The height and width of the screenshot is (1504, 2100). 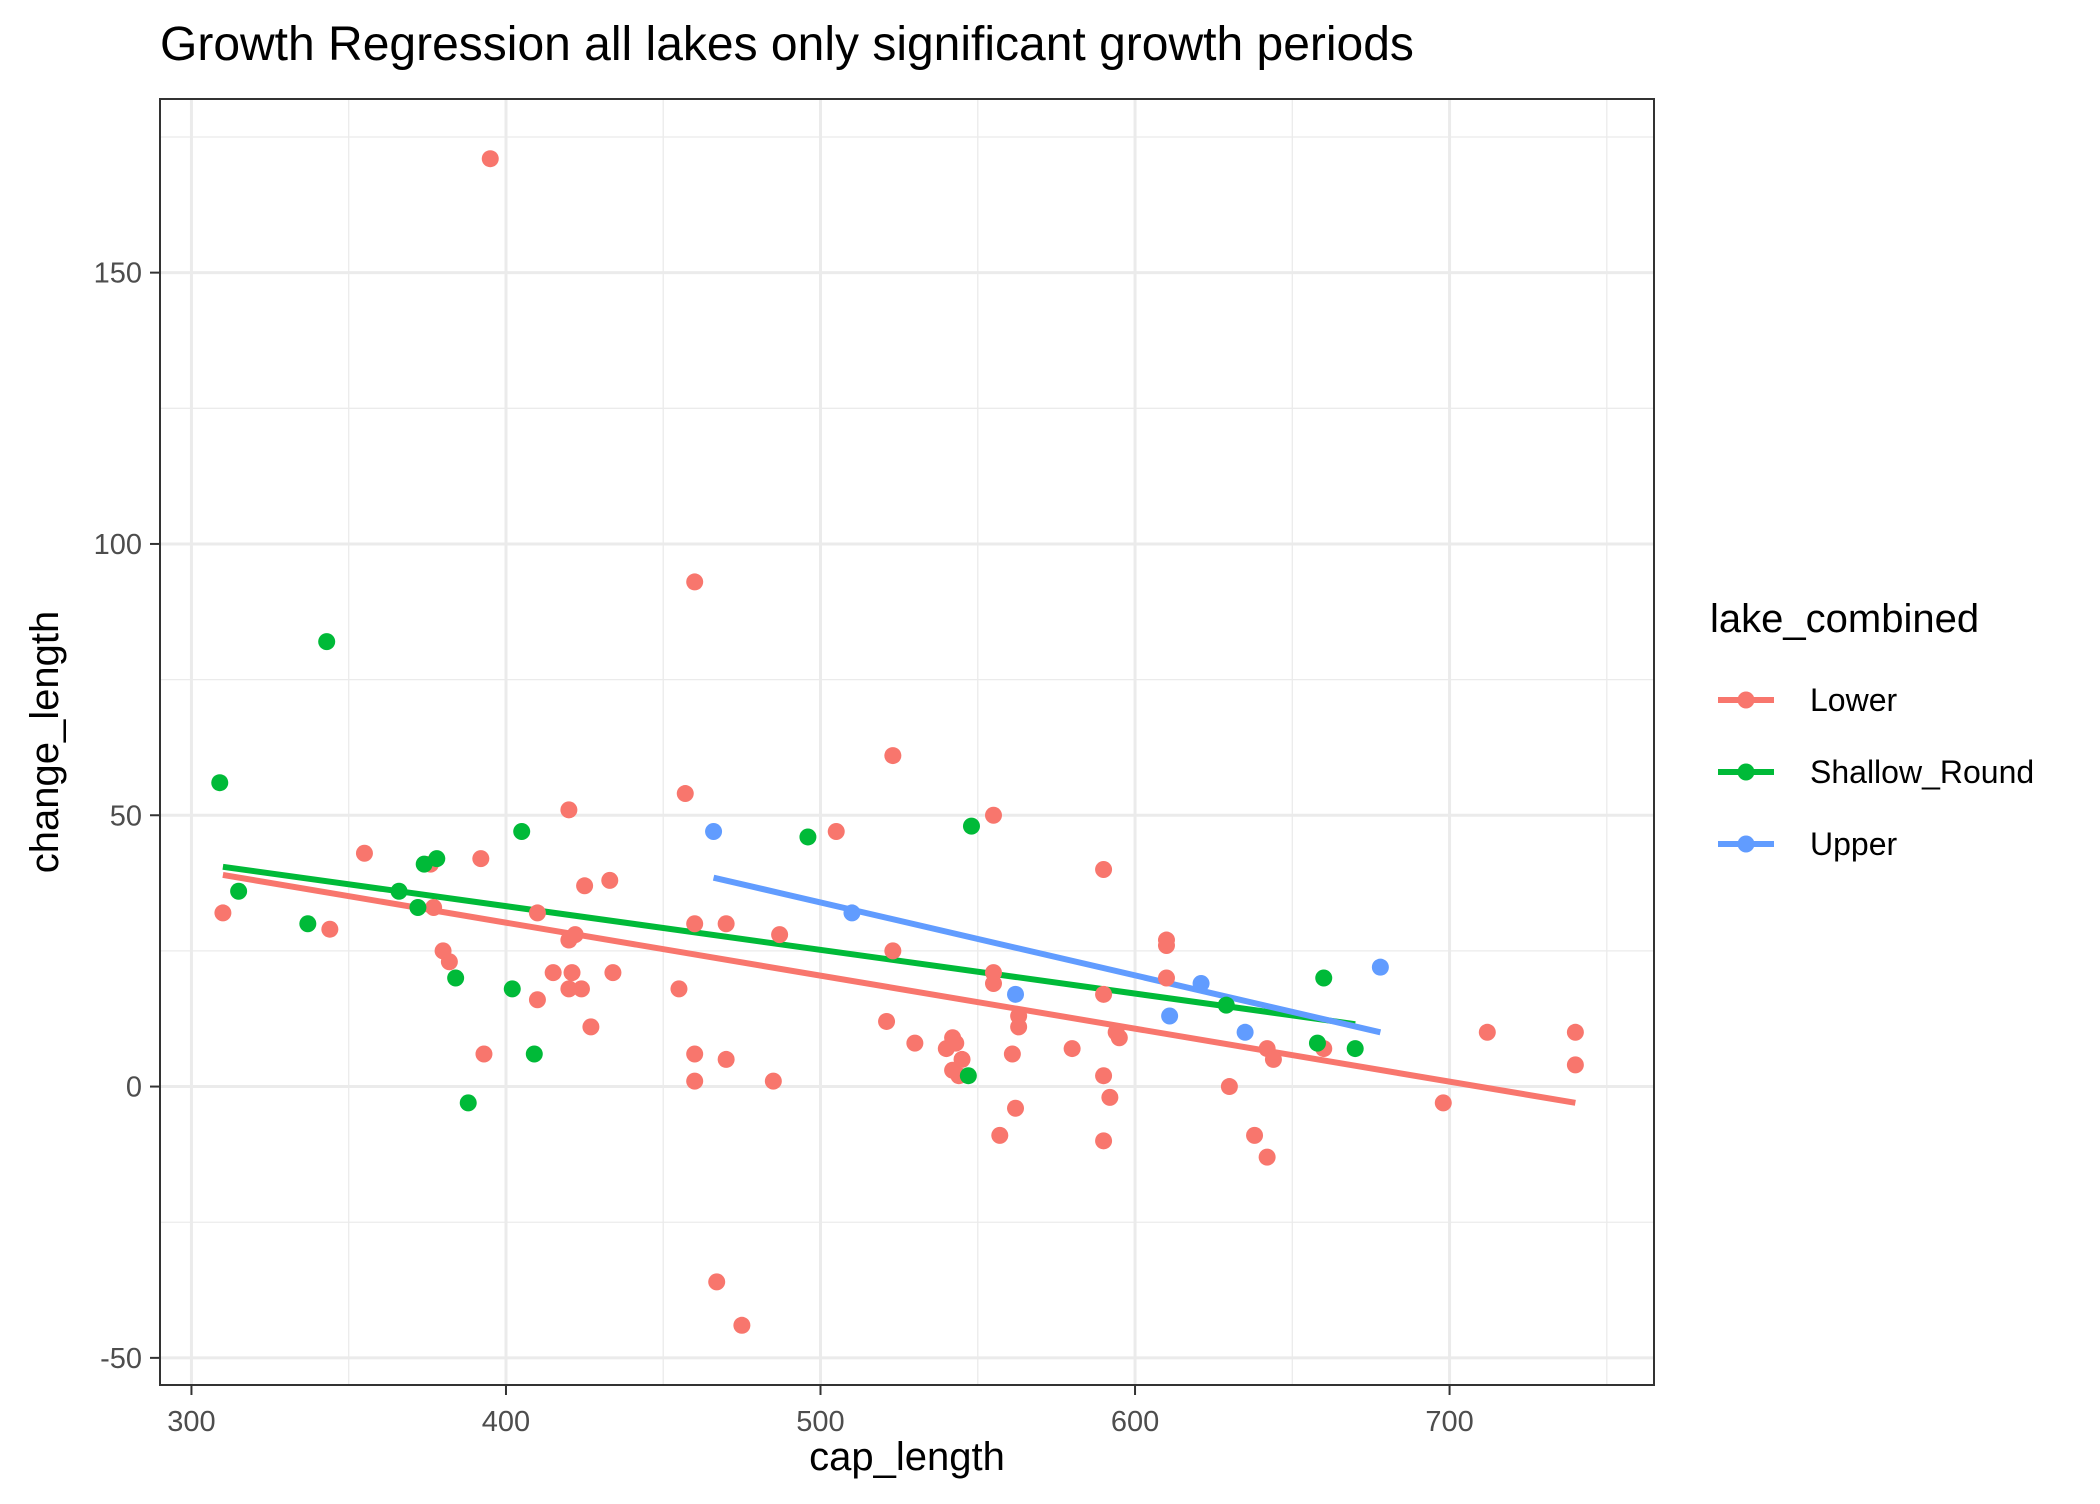 What do you see at coordinates (118, 545) in the screenshot?
I see `y-tick-label: 100` at bounding box center [118, 545].